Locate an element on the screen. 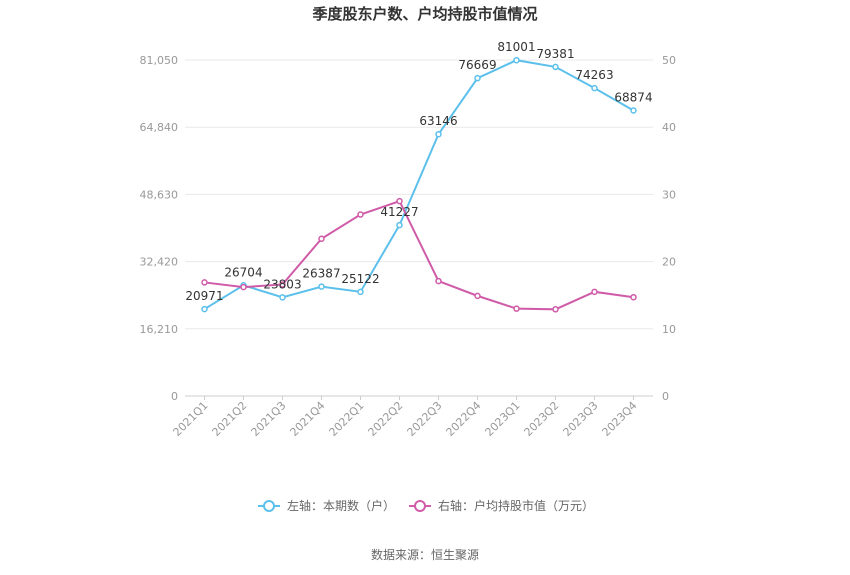 Image resolution: width=850 pixels, height=575 pixels. x-tick-label: 2023Q3 is located at coordinates (581, 419).